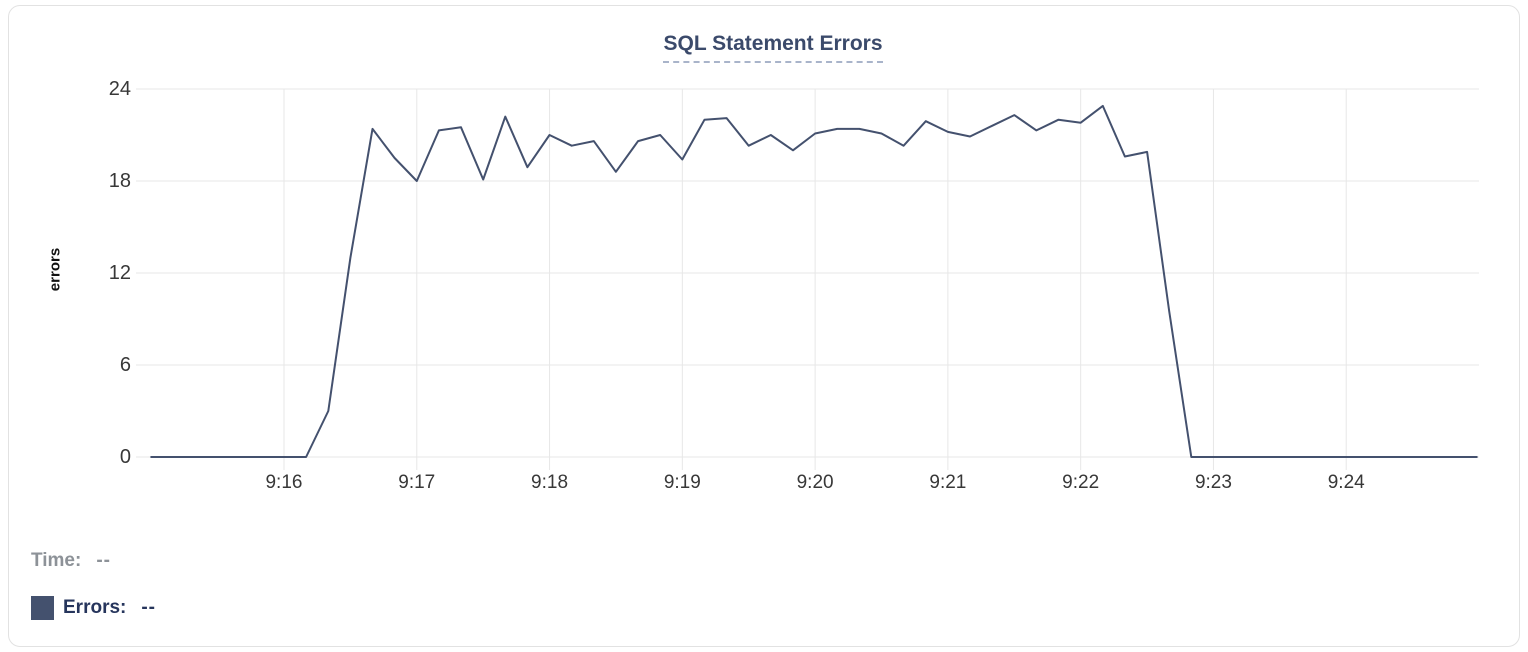  Describe the element at coordinates (119, 181) in the screenshot. I see `y-tick-label: 18` at that location.